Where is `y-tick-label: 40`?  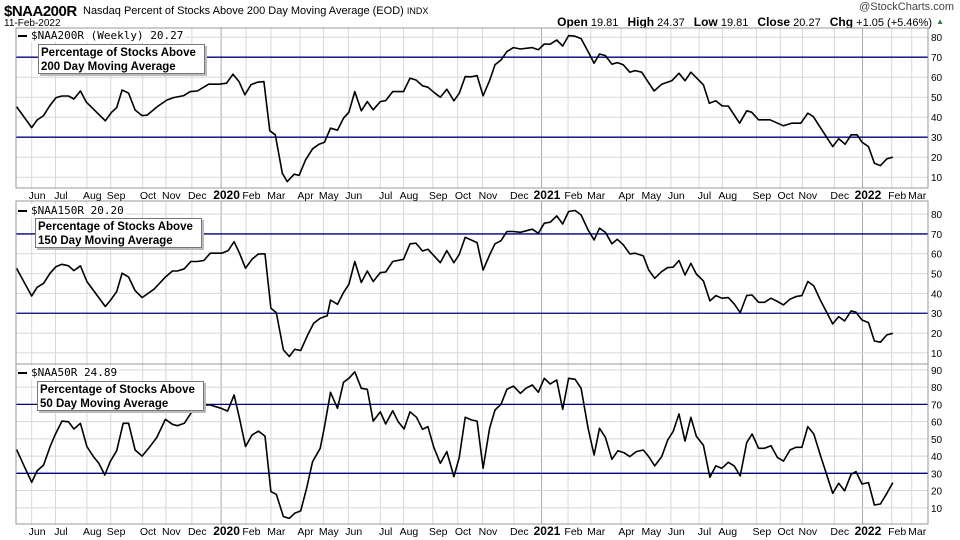
y-tick-label: 40 is located at coordinates (937, 118).